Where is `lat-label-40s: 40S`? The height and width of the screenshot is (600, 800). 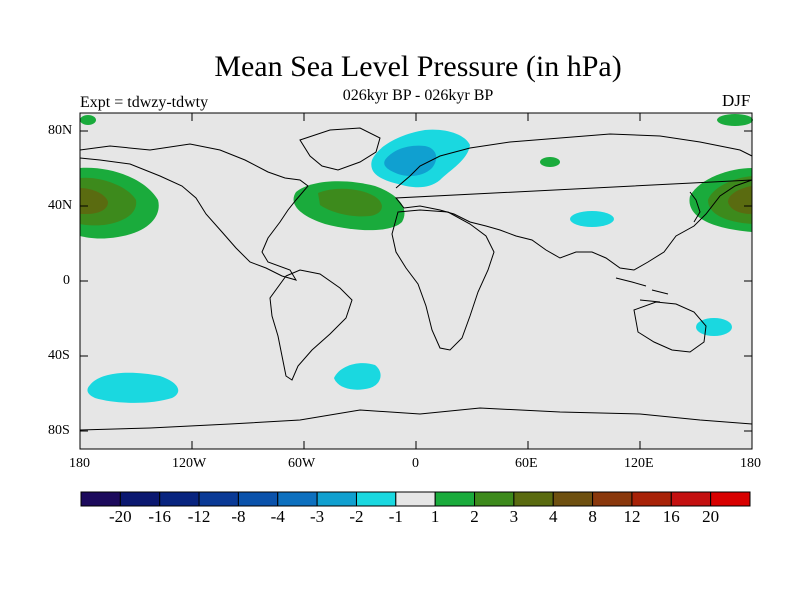 lat-label-40s: 40S is located at coordinates (59, 355).